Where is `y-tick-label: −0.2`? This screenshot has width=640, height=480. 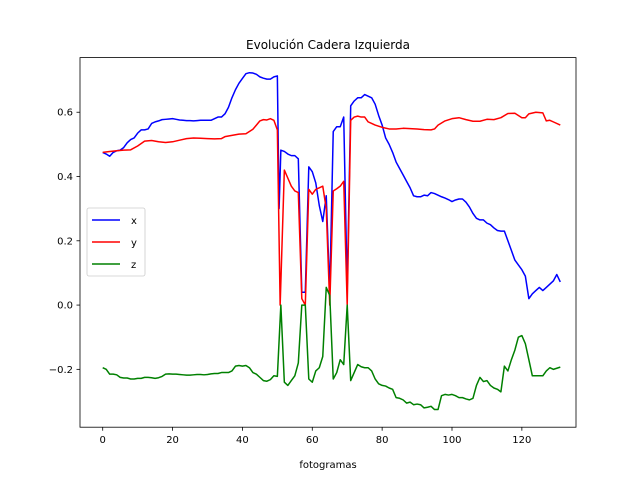
y-tick-label: −0.2 is located at coordinates (61, 370).